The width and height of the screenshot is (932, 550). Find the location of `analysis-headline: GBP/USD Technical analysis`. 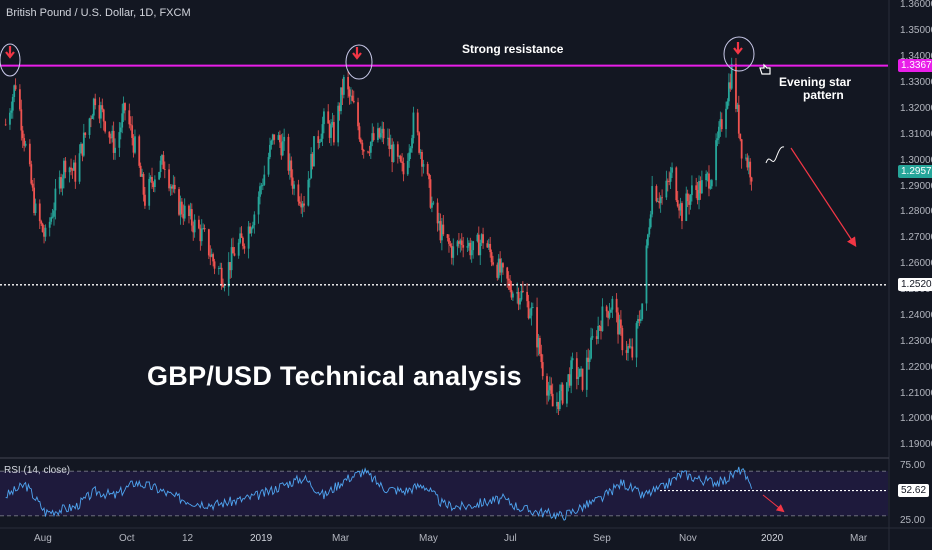

analysis-headline: GBP/USD Technical analysis is located at coordinates (334, 376).